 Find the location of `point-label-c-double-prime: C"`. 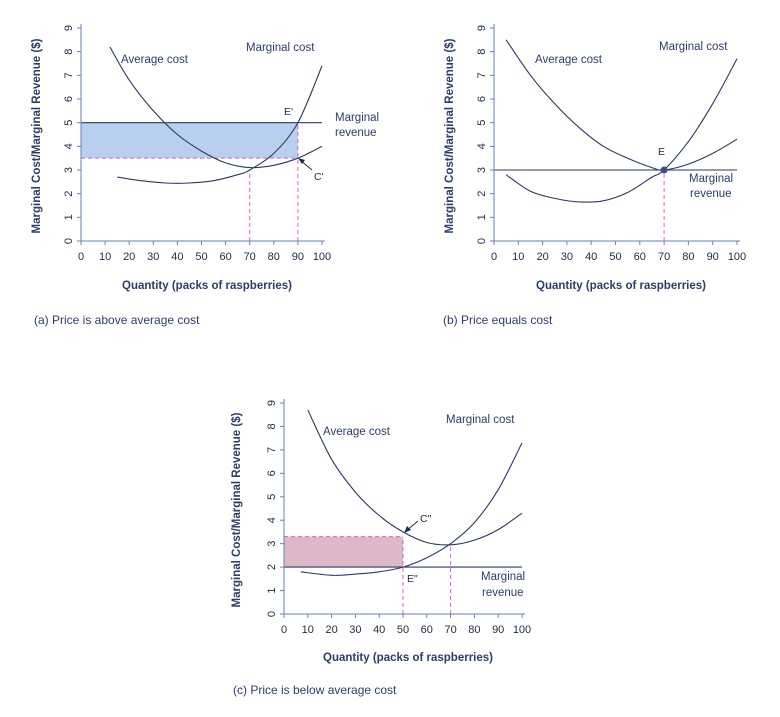

point-label-c-double-prime: C" is located at coordinates (426, 519).